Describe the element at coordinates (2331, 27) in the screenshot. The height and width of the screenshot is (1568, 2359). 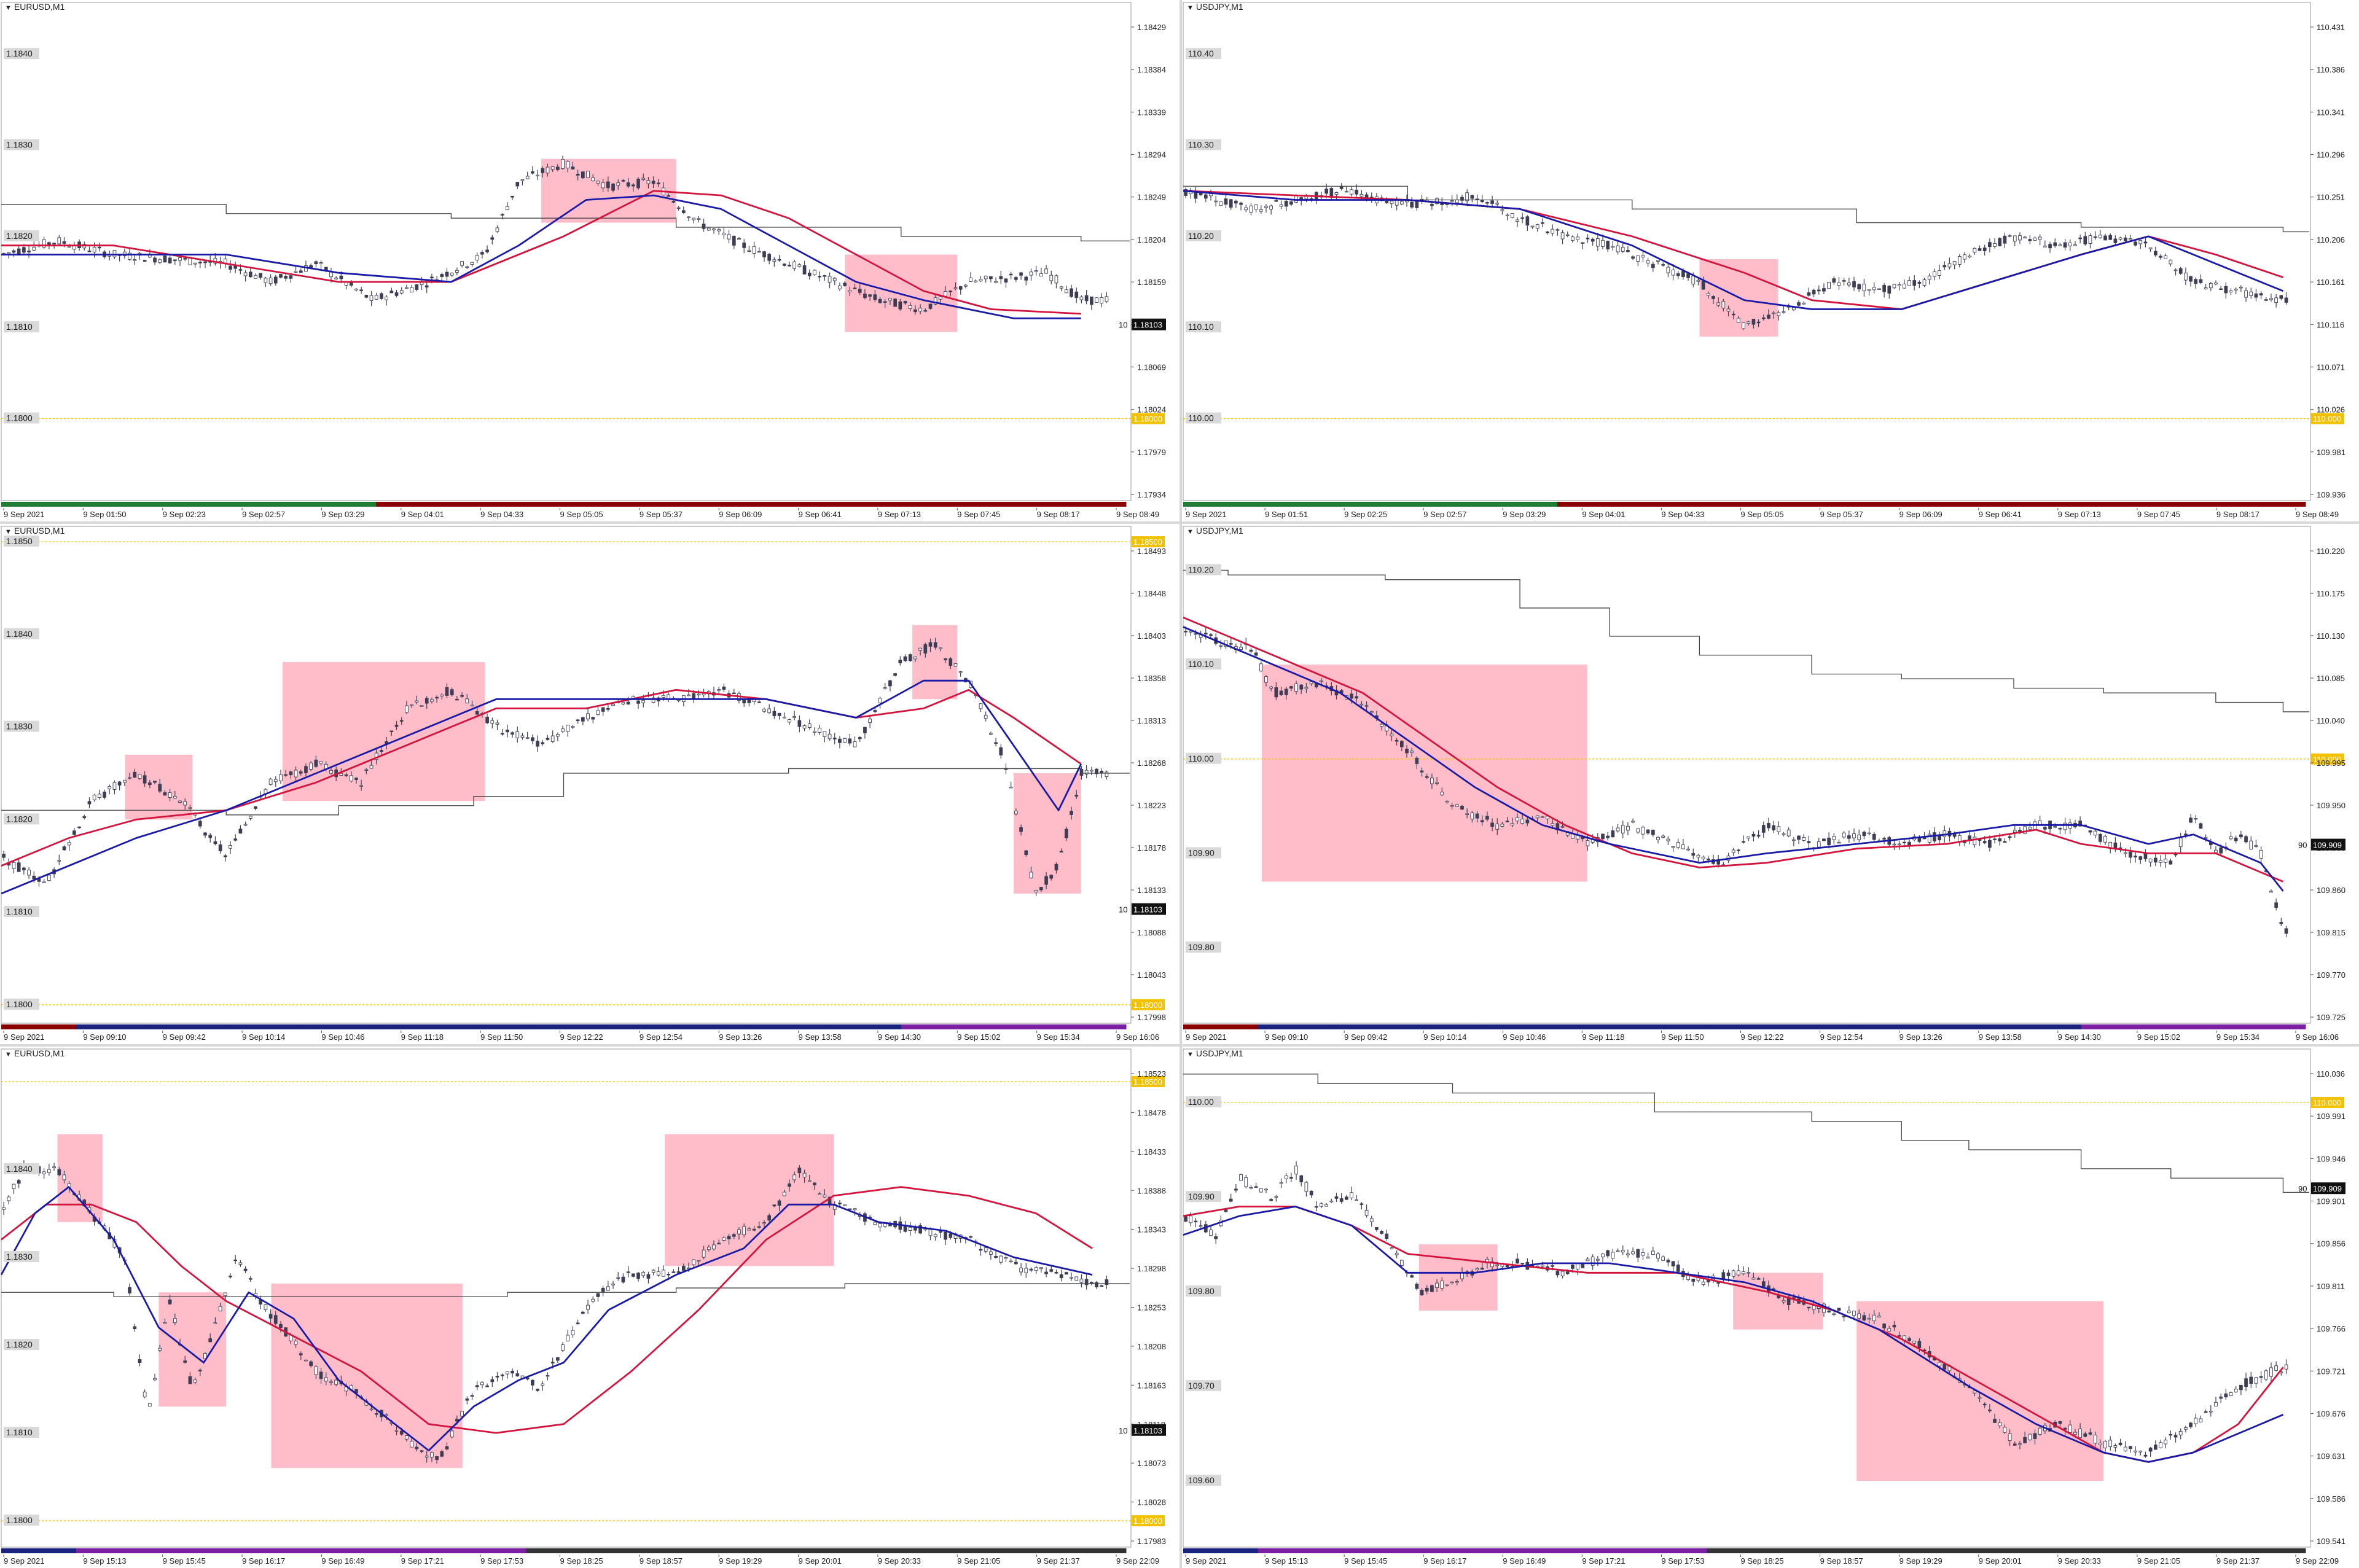
I see `price-tick-label: 110.431` at that location.